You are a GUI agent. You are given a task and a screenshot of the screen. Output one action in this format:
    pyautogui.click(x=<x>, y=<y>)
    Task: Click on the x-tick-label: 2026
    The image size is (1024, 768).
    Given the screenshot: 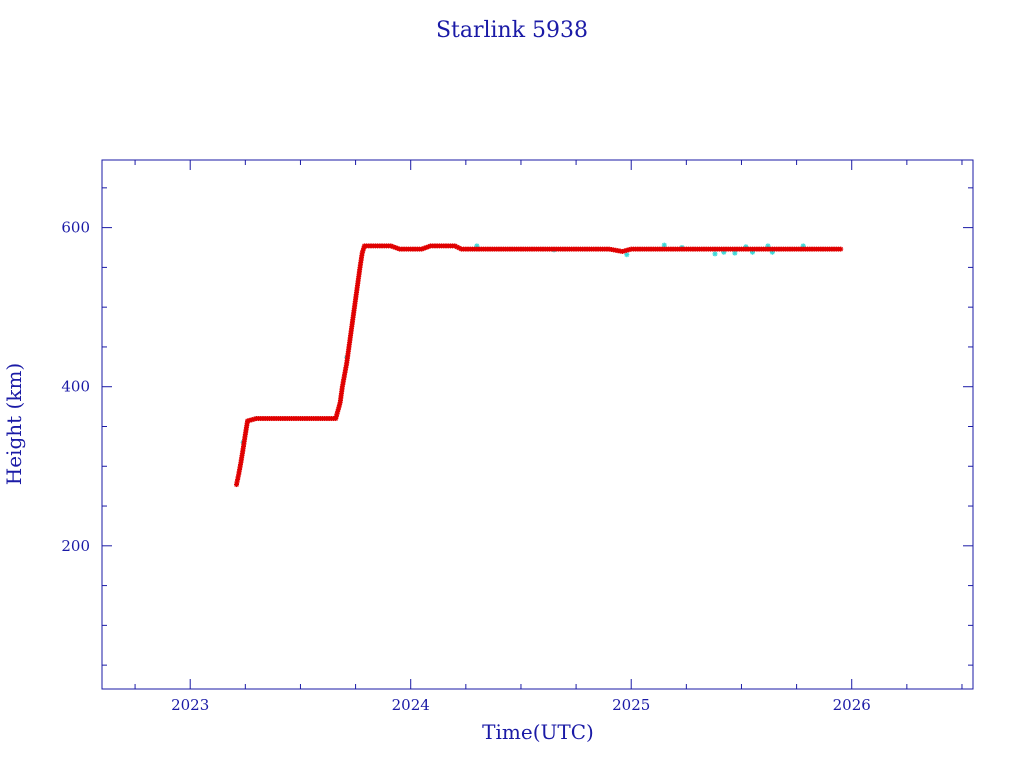 What is the action you would take?
    pyautogui.click(x=852, y=705)
    